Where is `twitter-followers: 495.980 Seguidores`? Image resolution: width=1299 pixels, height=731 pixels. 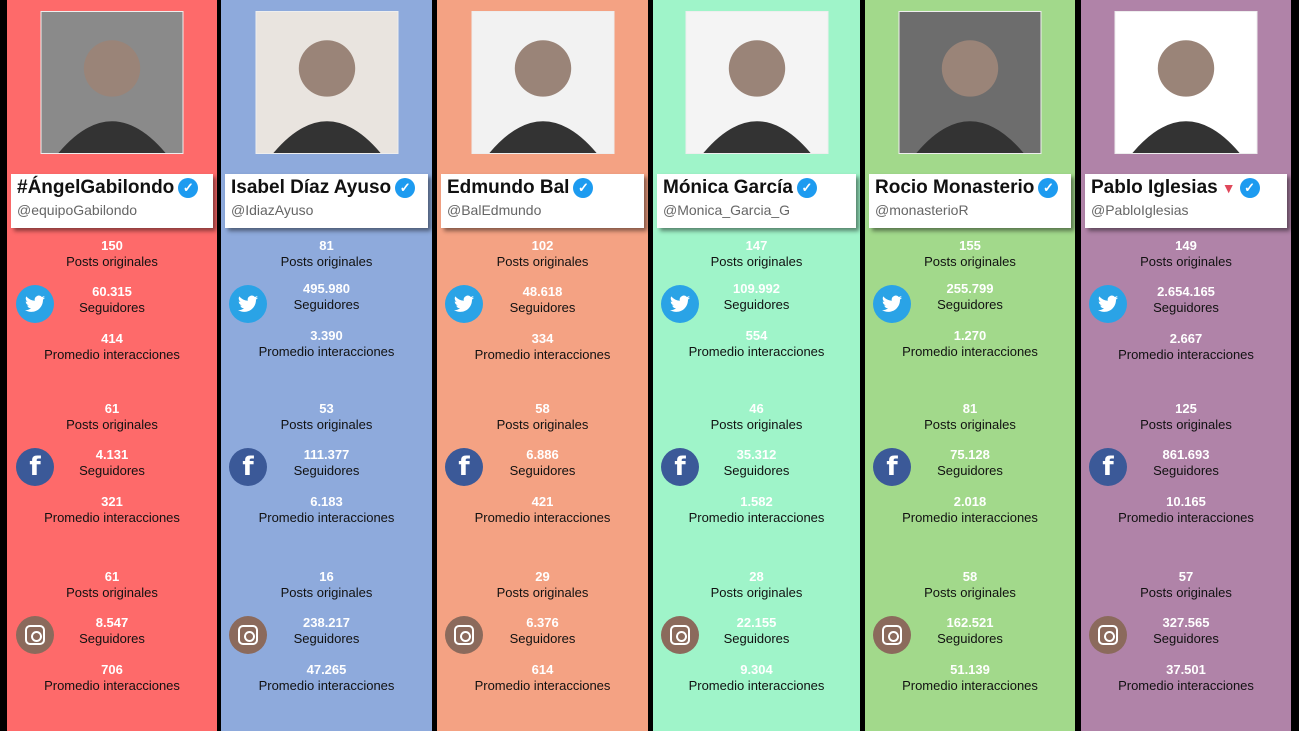 twitter-followers: 495.980 Seguidores is located at coordinates (326, 296).